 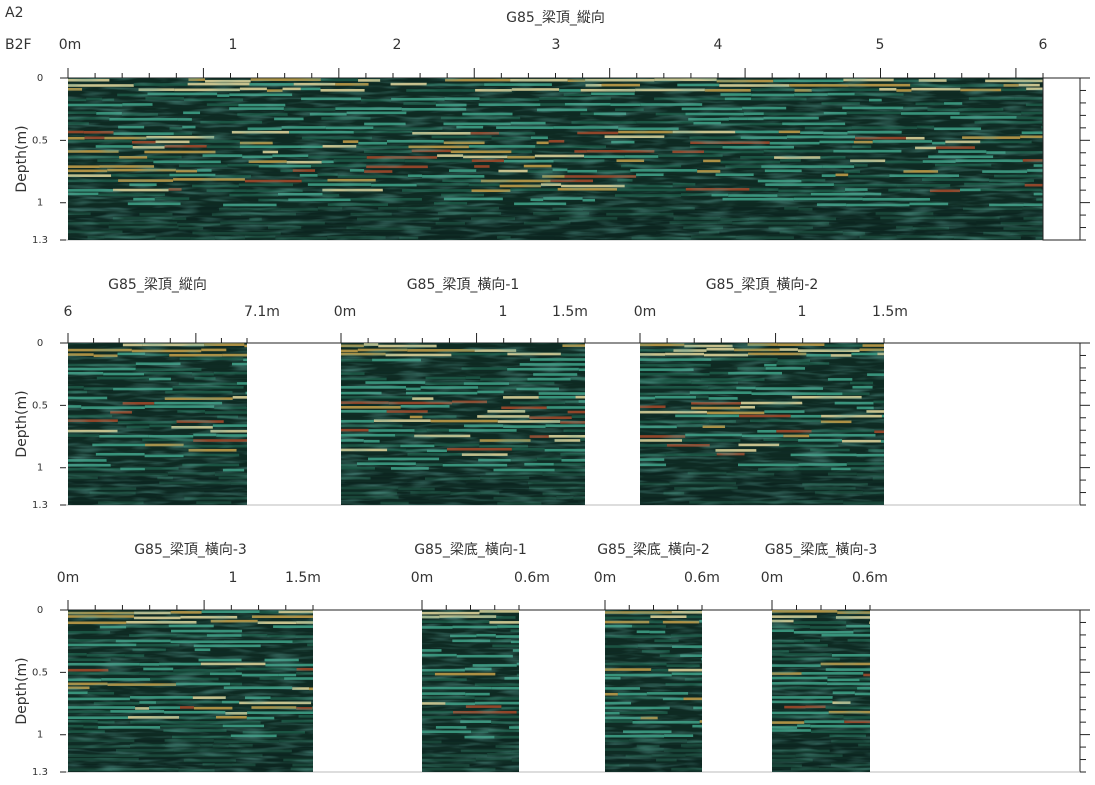 I want to click on plot-id: A2, so click(x=14, y=13).